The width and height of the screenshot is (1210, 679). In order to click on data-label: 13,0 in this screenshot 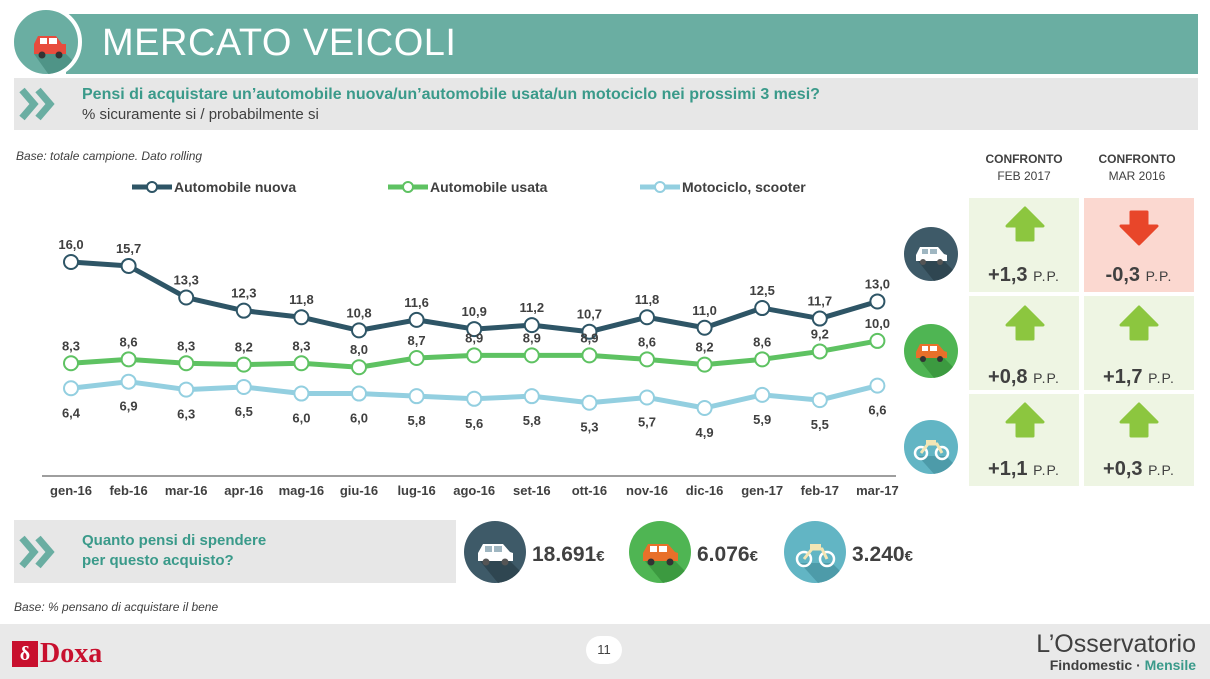, I will do `click(877, 283)`.